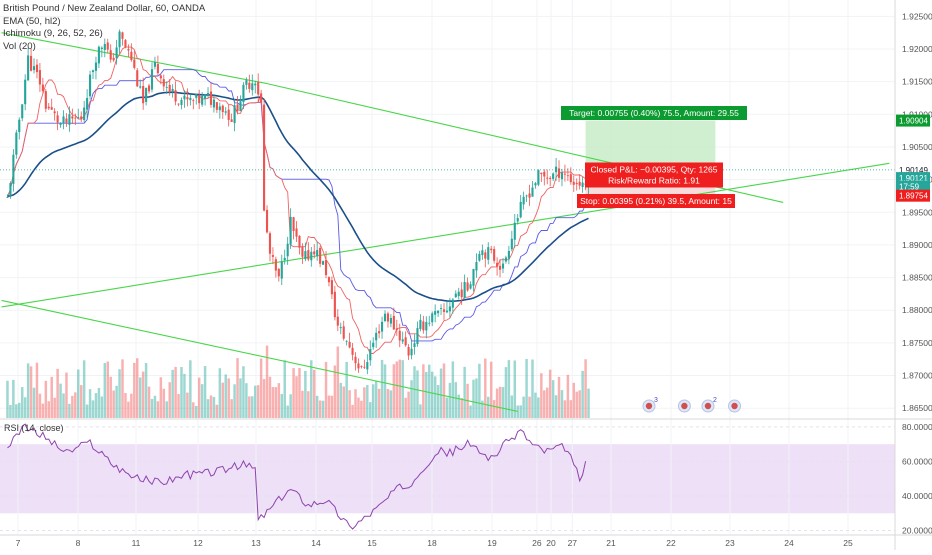 The height and width of the screenshot is (555, 932). I want to click on event-flag-icon: 3, so click(650, 405).